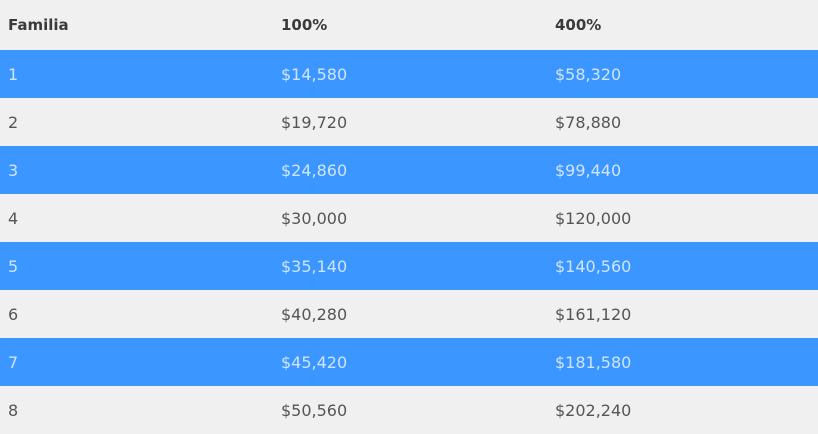 This screenshot has height=434, width=818. What do you see at coordinates (593, 362) in the screenshot?
I see `pct400-cell: $181,580` at bounding box center [593, 362].